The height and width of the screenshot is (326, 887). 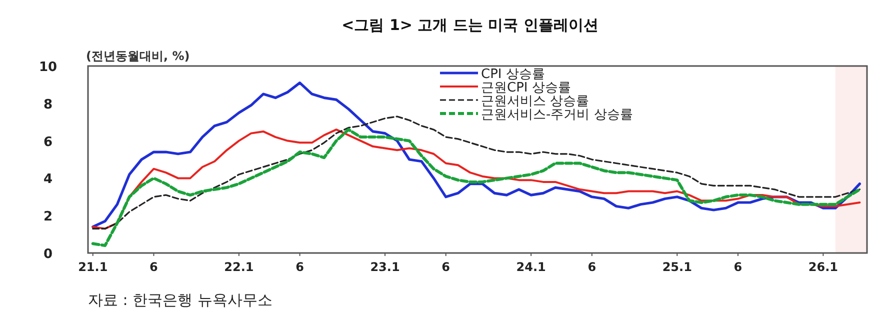 I want to click on y-tick-label: 8, so click(x=48, y=104).